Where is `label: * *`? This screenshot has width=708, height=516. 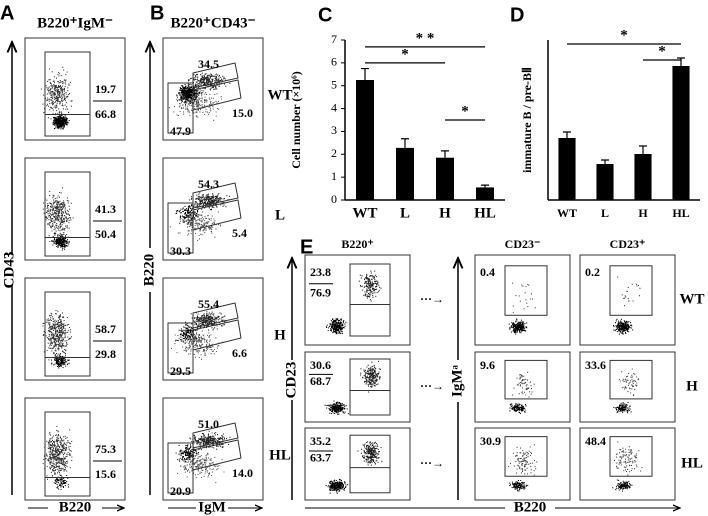
label: * * is located at coordinates (425, 38).